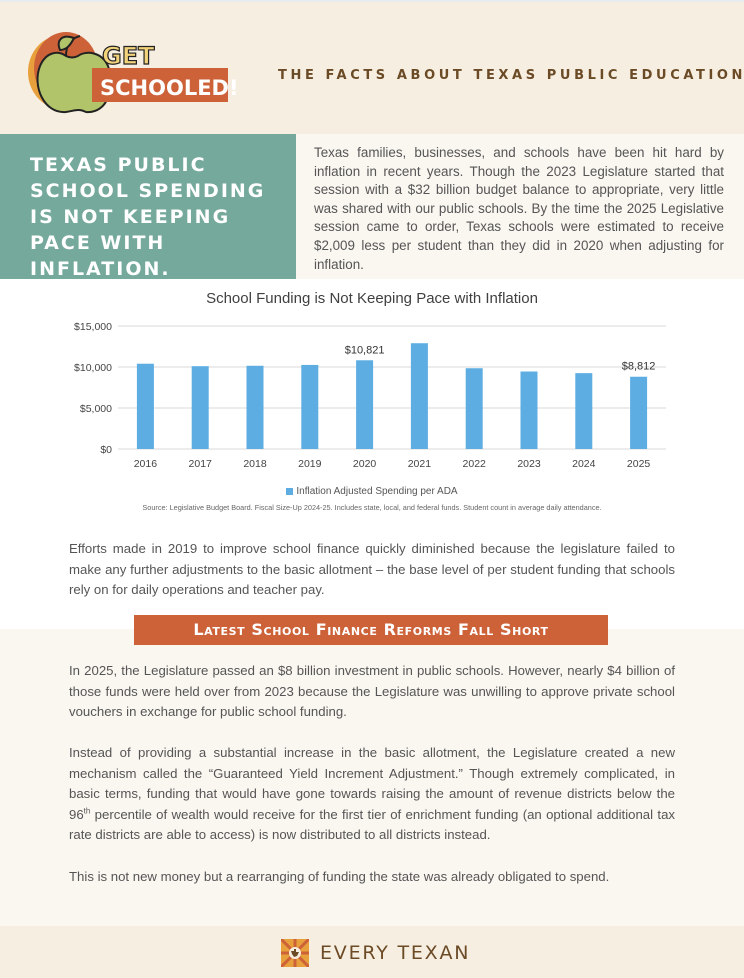  Describe the element at coordinates (475, 464) in the screenshot. I see `x-tick-label: 2022` at that location.